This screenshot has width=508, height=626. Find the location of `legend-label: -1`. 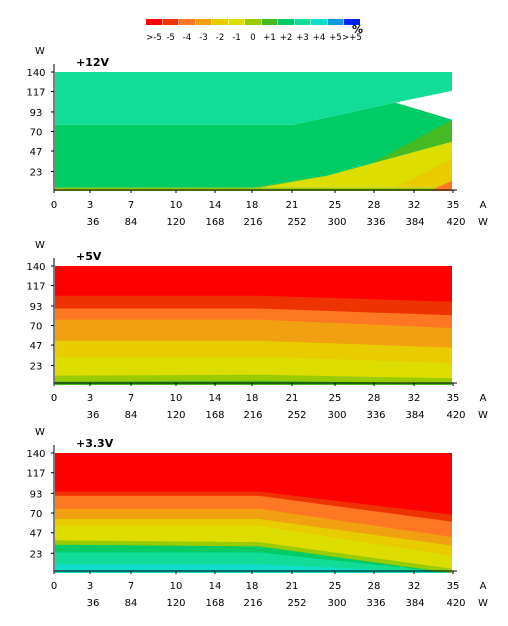

legend-label: -1 is located at coordinates (236, 38).